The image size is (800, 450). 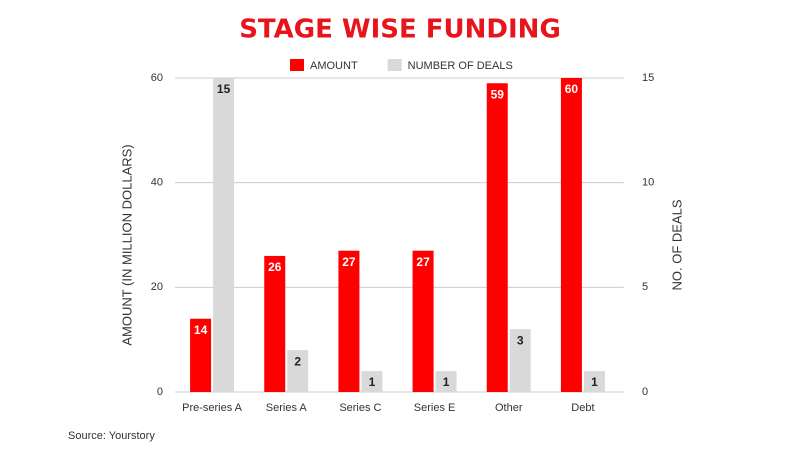 What do you see at coordinates (360, 408) in the screenshot?
I see `x-tick-label: Series C` at bounding box center [360, 408].